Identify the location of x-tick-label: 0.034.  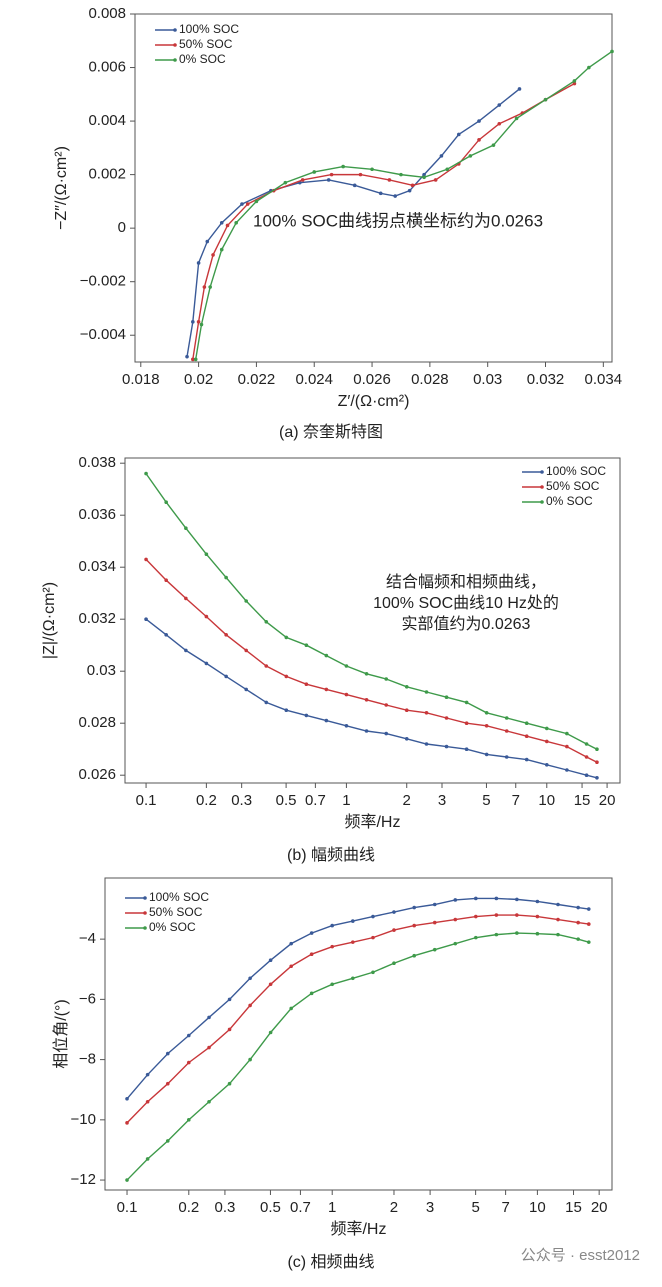
(604, 379).